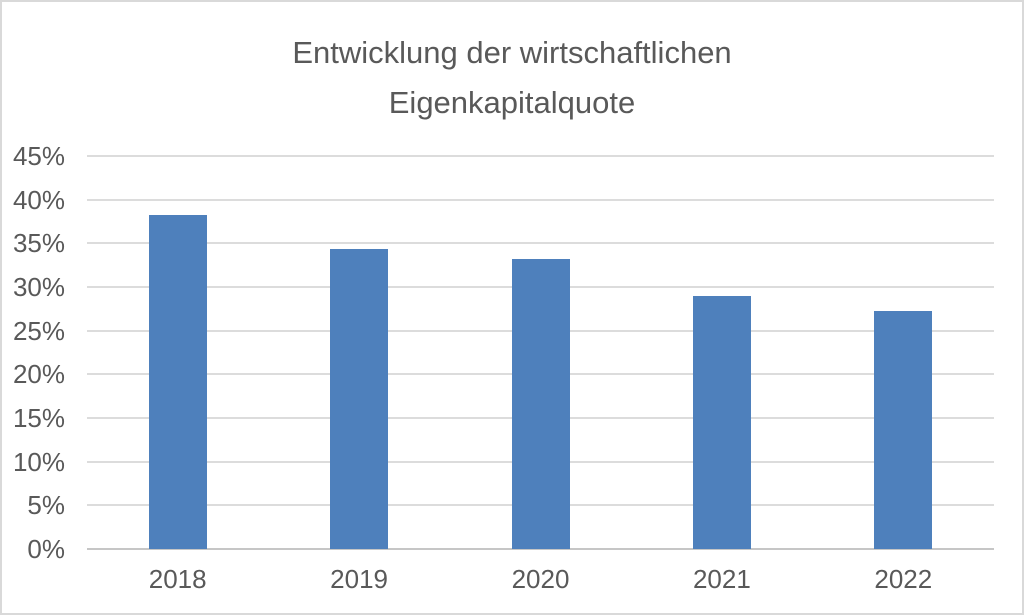 The width and height of the screenshot is (1024, 615). What do you see at coordinates (38, 374) in the screenshot?
I see `y-tick-label: 20%` at bounding box center [38, 374].